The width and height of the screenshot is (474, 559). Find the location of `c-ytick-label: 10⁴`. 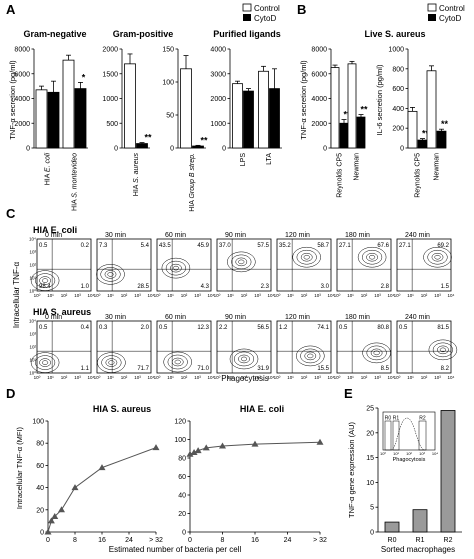

c-ytick-label: 10⁴ is located at coordinates (32, 239).